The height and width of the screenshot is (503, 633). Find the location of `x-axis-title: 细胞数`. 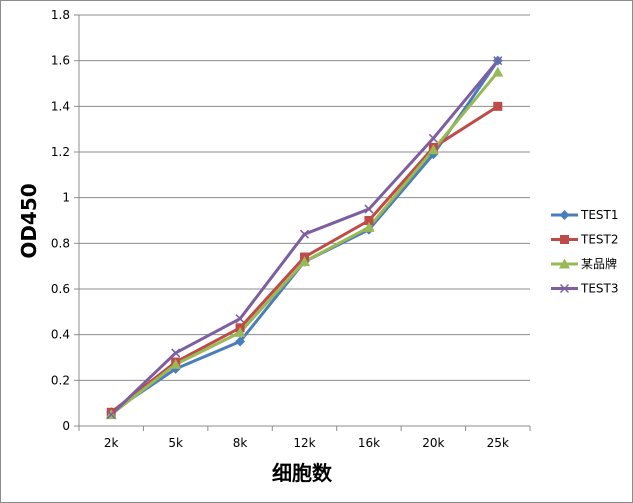

x-axis-title: 细胞数 is located at coordinates (302, 473).